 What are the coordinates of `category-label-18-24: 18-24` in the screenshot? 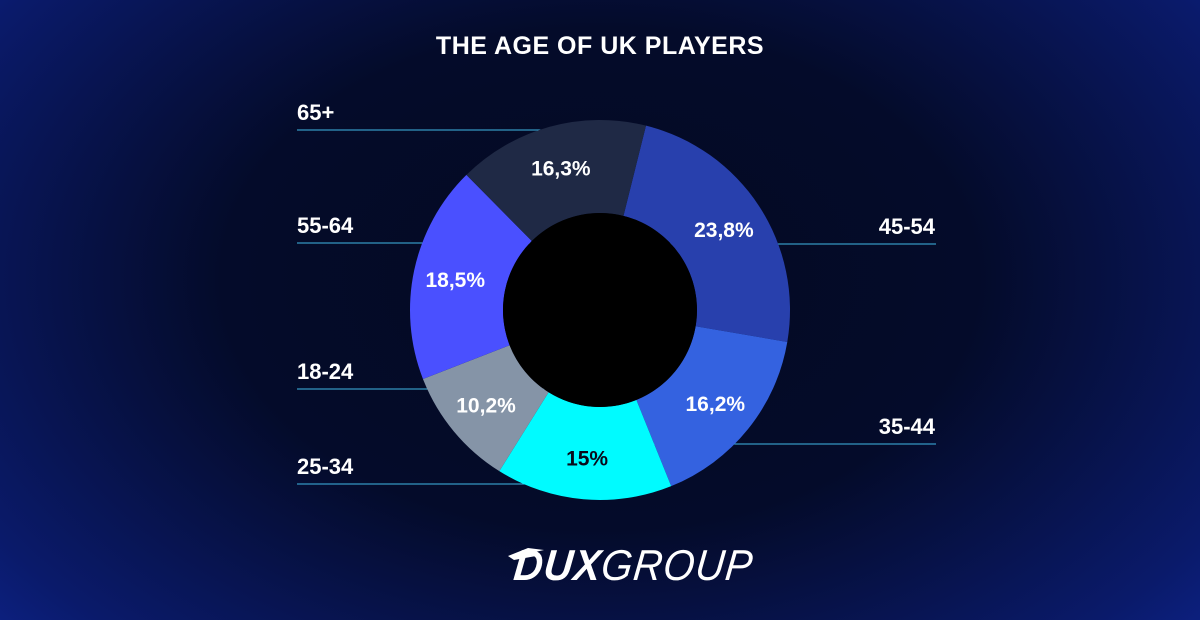 It's located at (325, 371).